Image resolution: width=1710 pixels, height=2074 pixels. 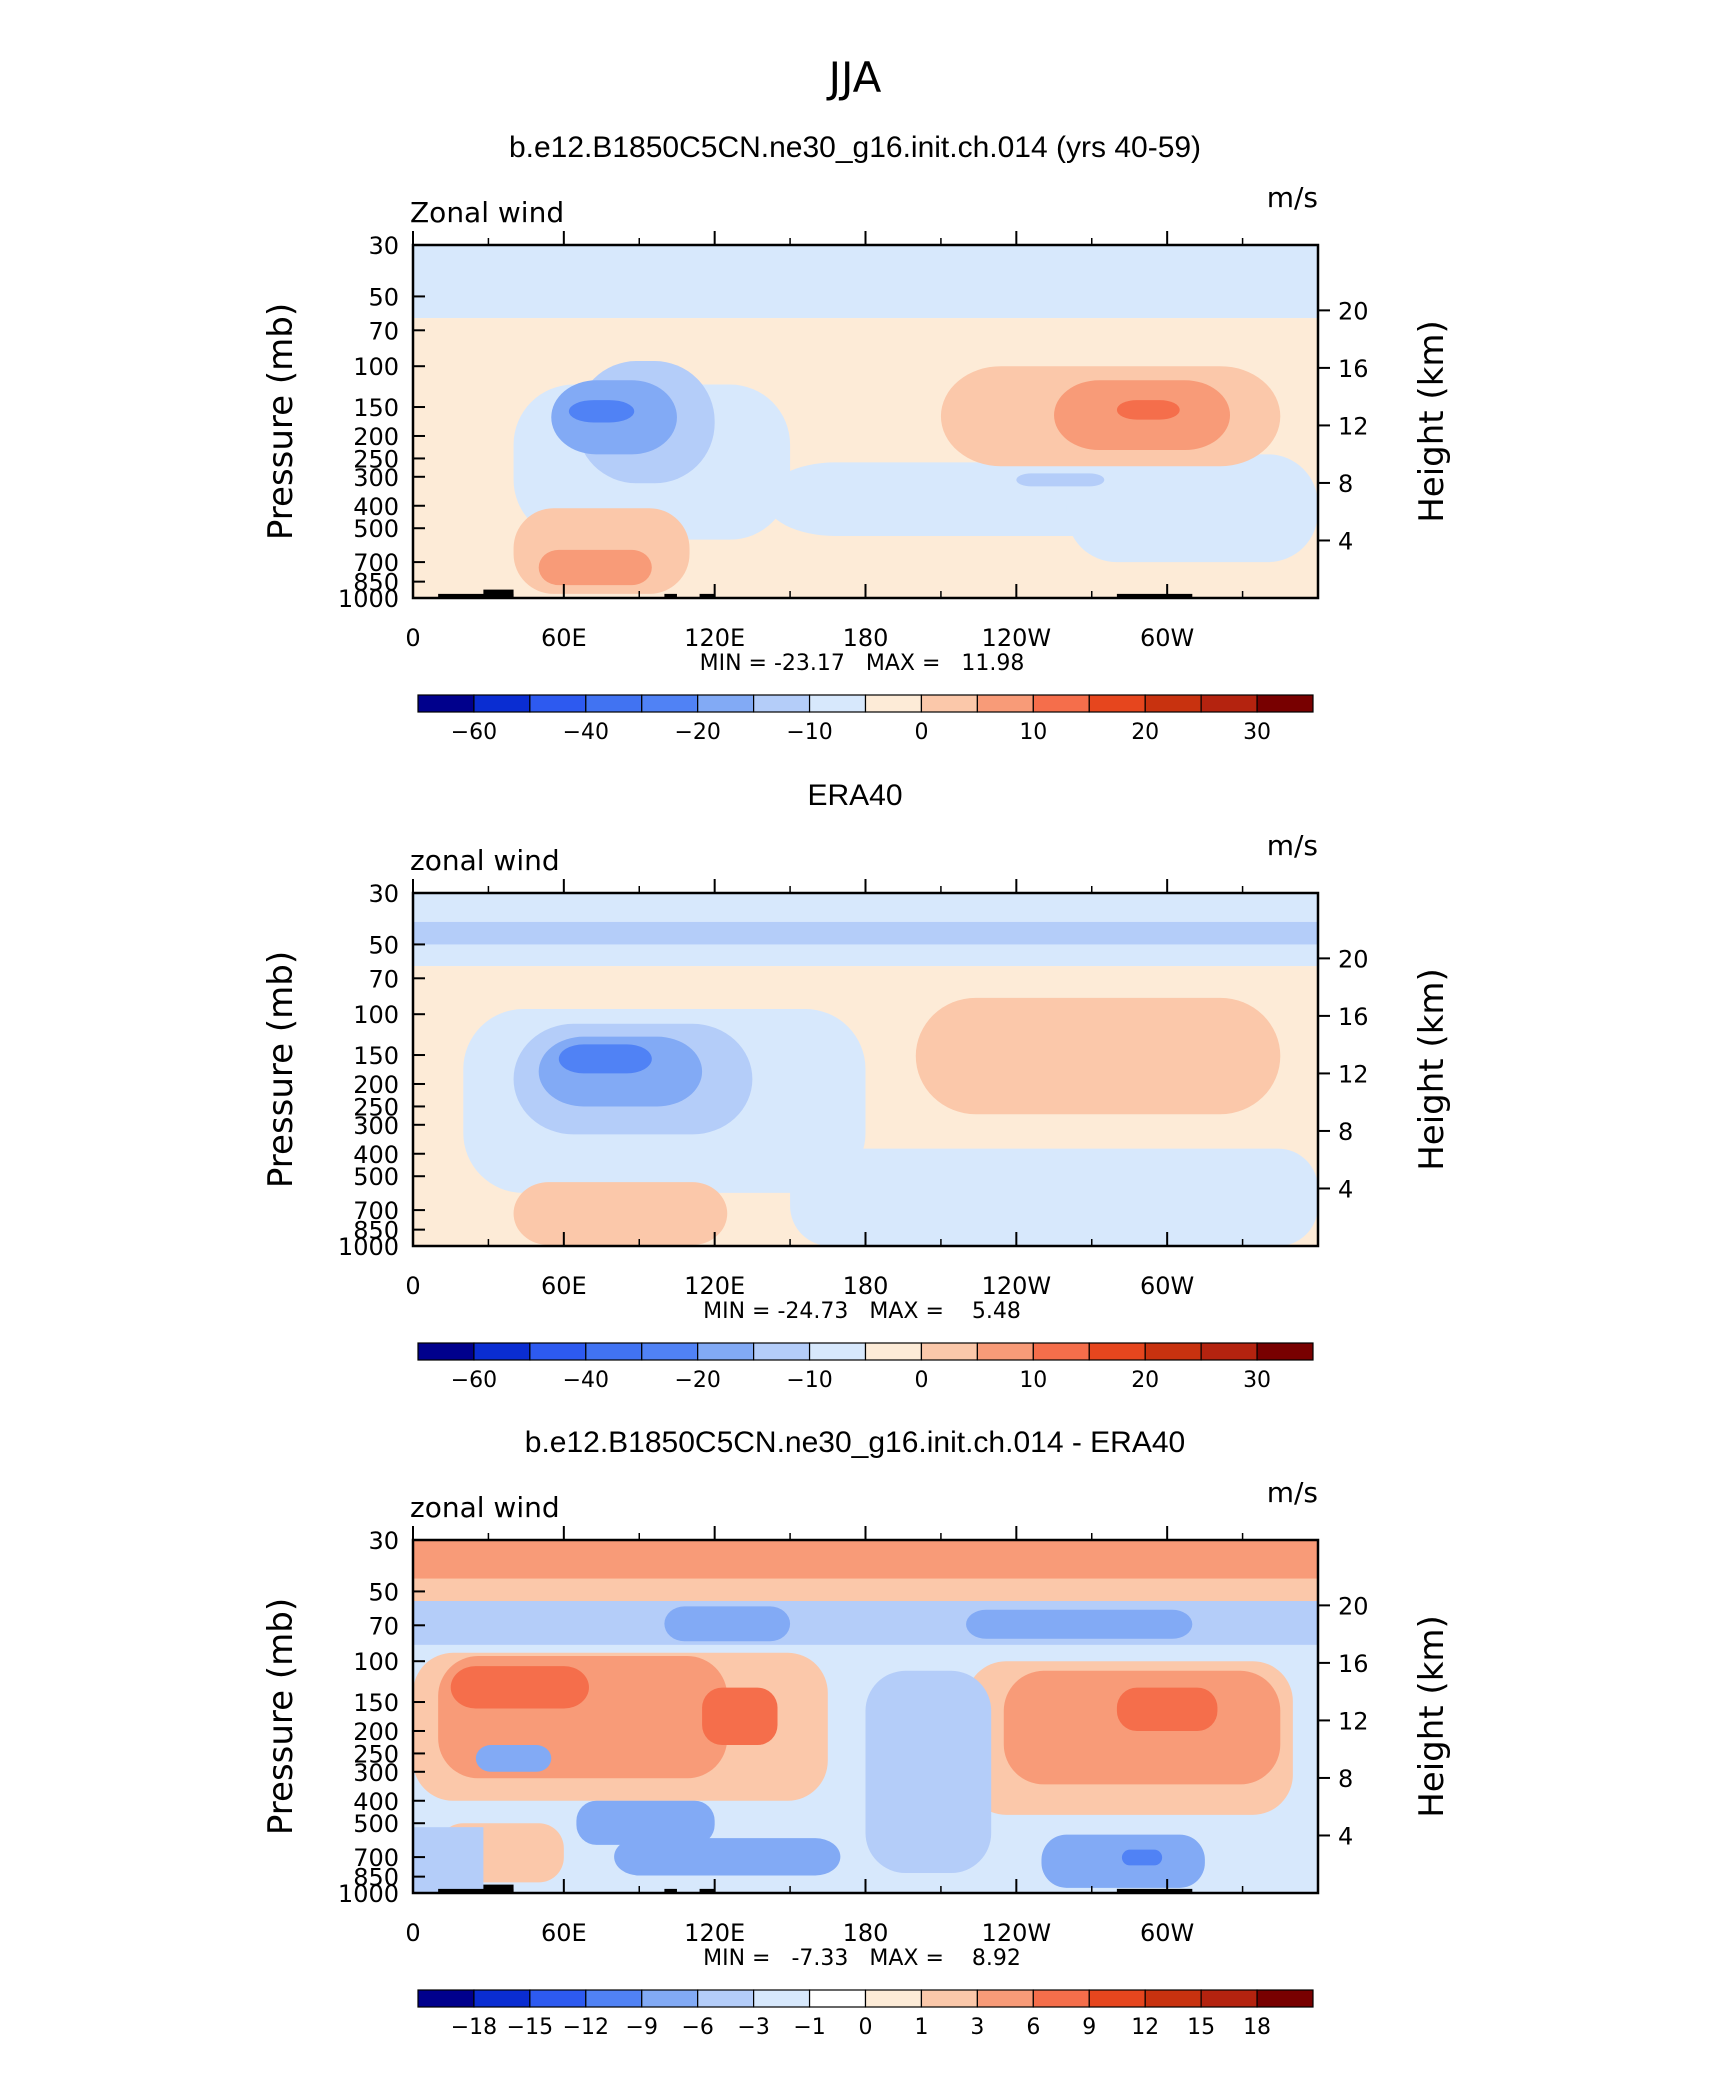 I want to click on colorbar-label: −3, so click(x=753, y=2027).